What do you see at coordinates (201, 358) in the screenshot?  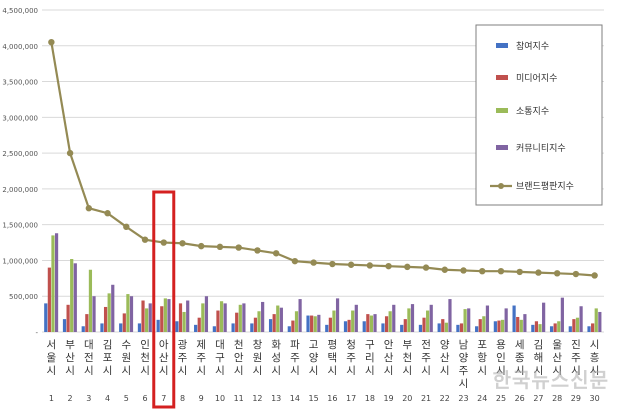 I see `x-tick-label: 주` at bounding box center [201, 358].